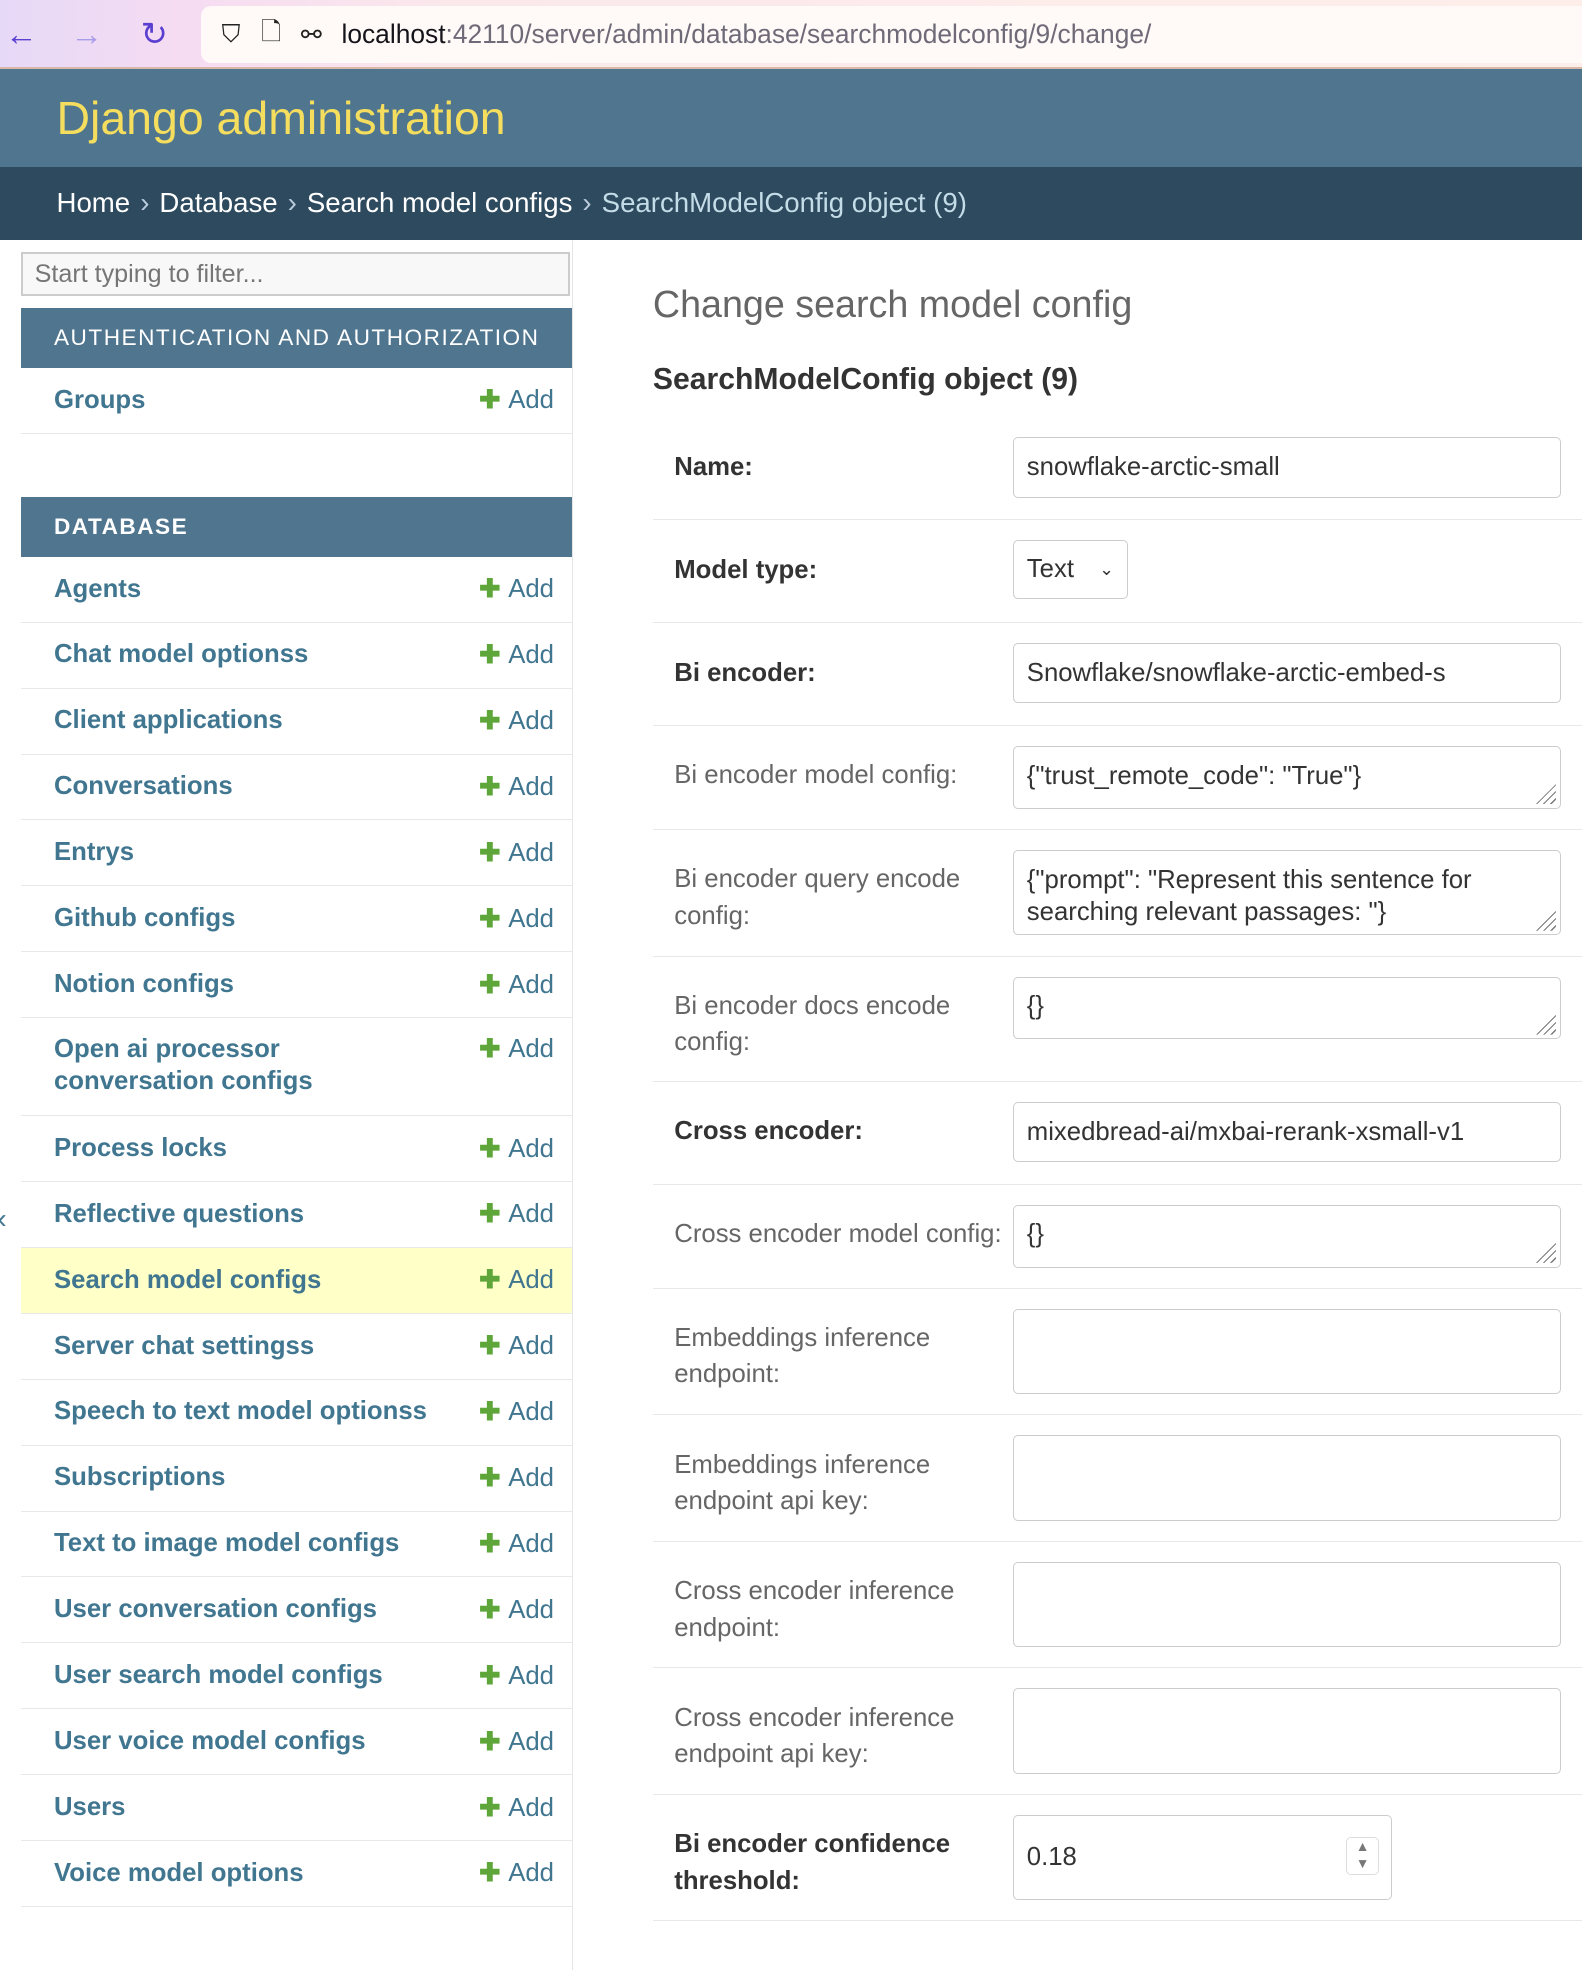  I want to click on embeddings-inference-endpoint-api-key-input, so click(1287, 1478).